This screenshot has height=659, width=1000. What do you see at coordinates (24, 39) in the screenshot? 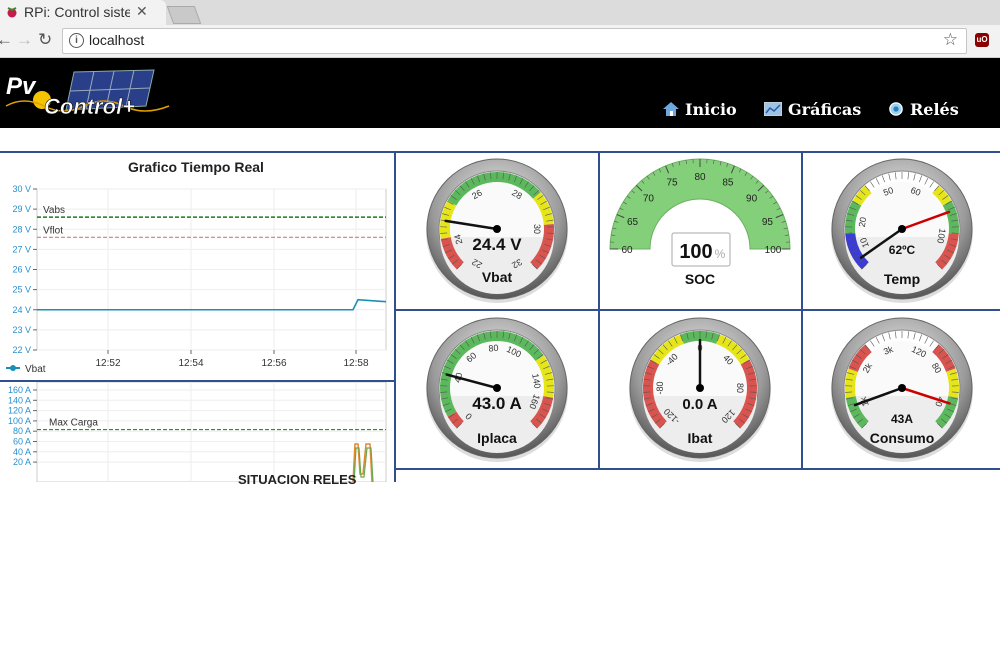
I see `forward-icon: →` at bounding box center [24, 39].